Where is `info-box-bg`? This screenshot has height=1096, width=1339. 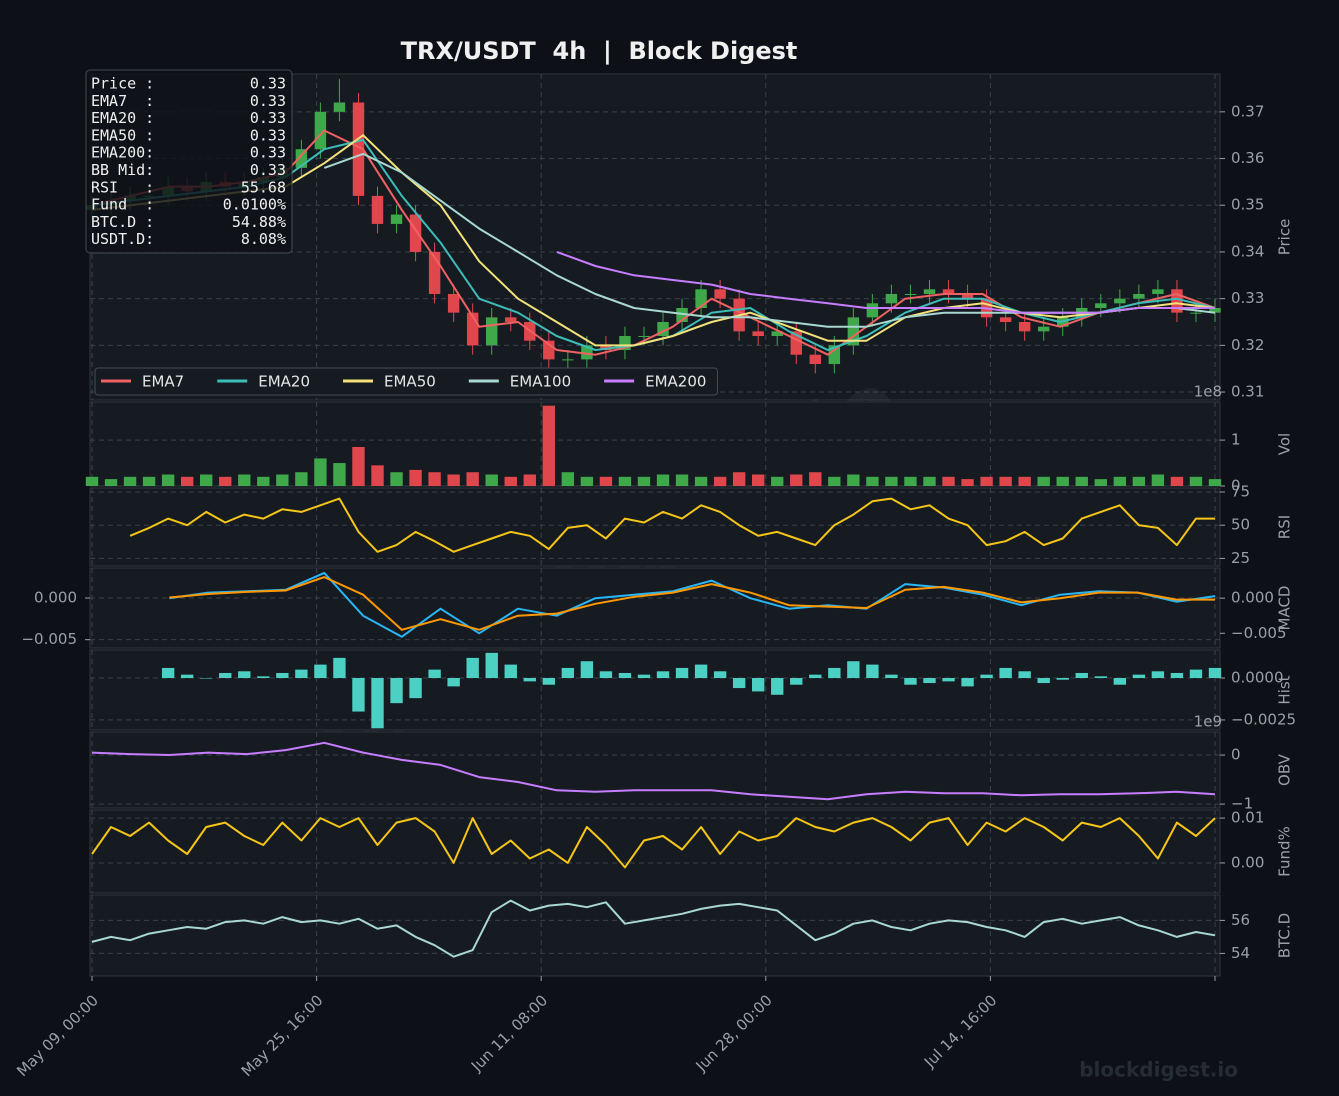
info-box-bg is located at coordinates (189, 161).